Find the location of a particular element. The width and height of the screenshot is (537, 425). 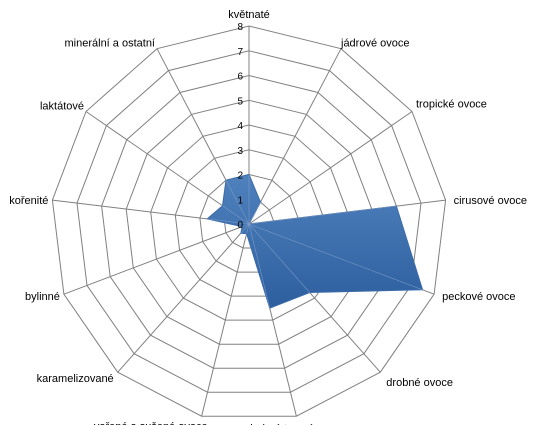

tick-label: 5 is located at coordinates (240, 101).